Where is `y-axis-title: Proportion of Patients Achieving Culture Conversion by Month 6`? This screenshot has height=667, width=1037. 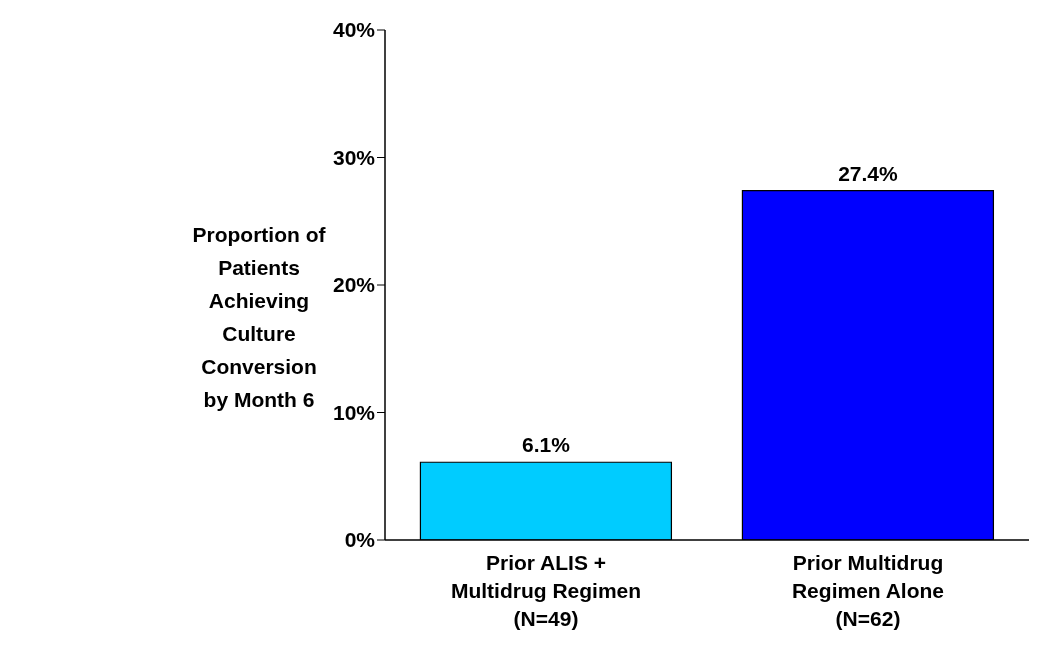 y-axis-title: Proportion of Patients Achieving Culture Conversion by Month 6 is located at coordinates (259, 317).